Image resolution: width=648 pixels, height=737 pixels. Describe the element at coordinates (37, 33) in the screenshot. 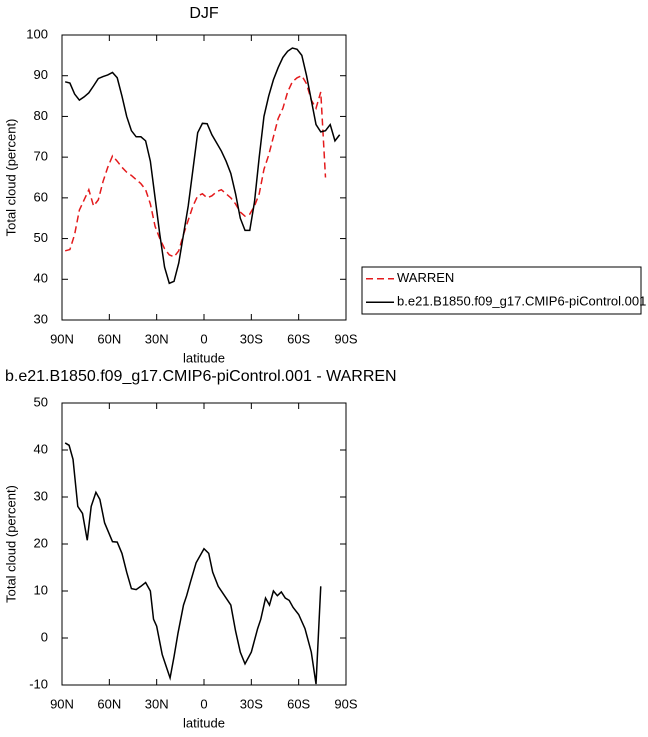

I see `y-tick-label: 100` at that location.